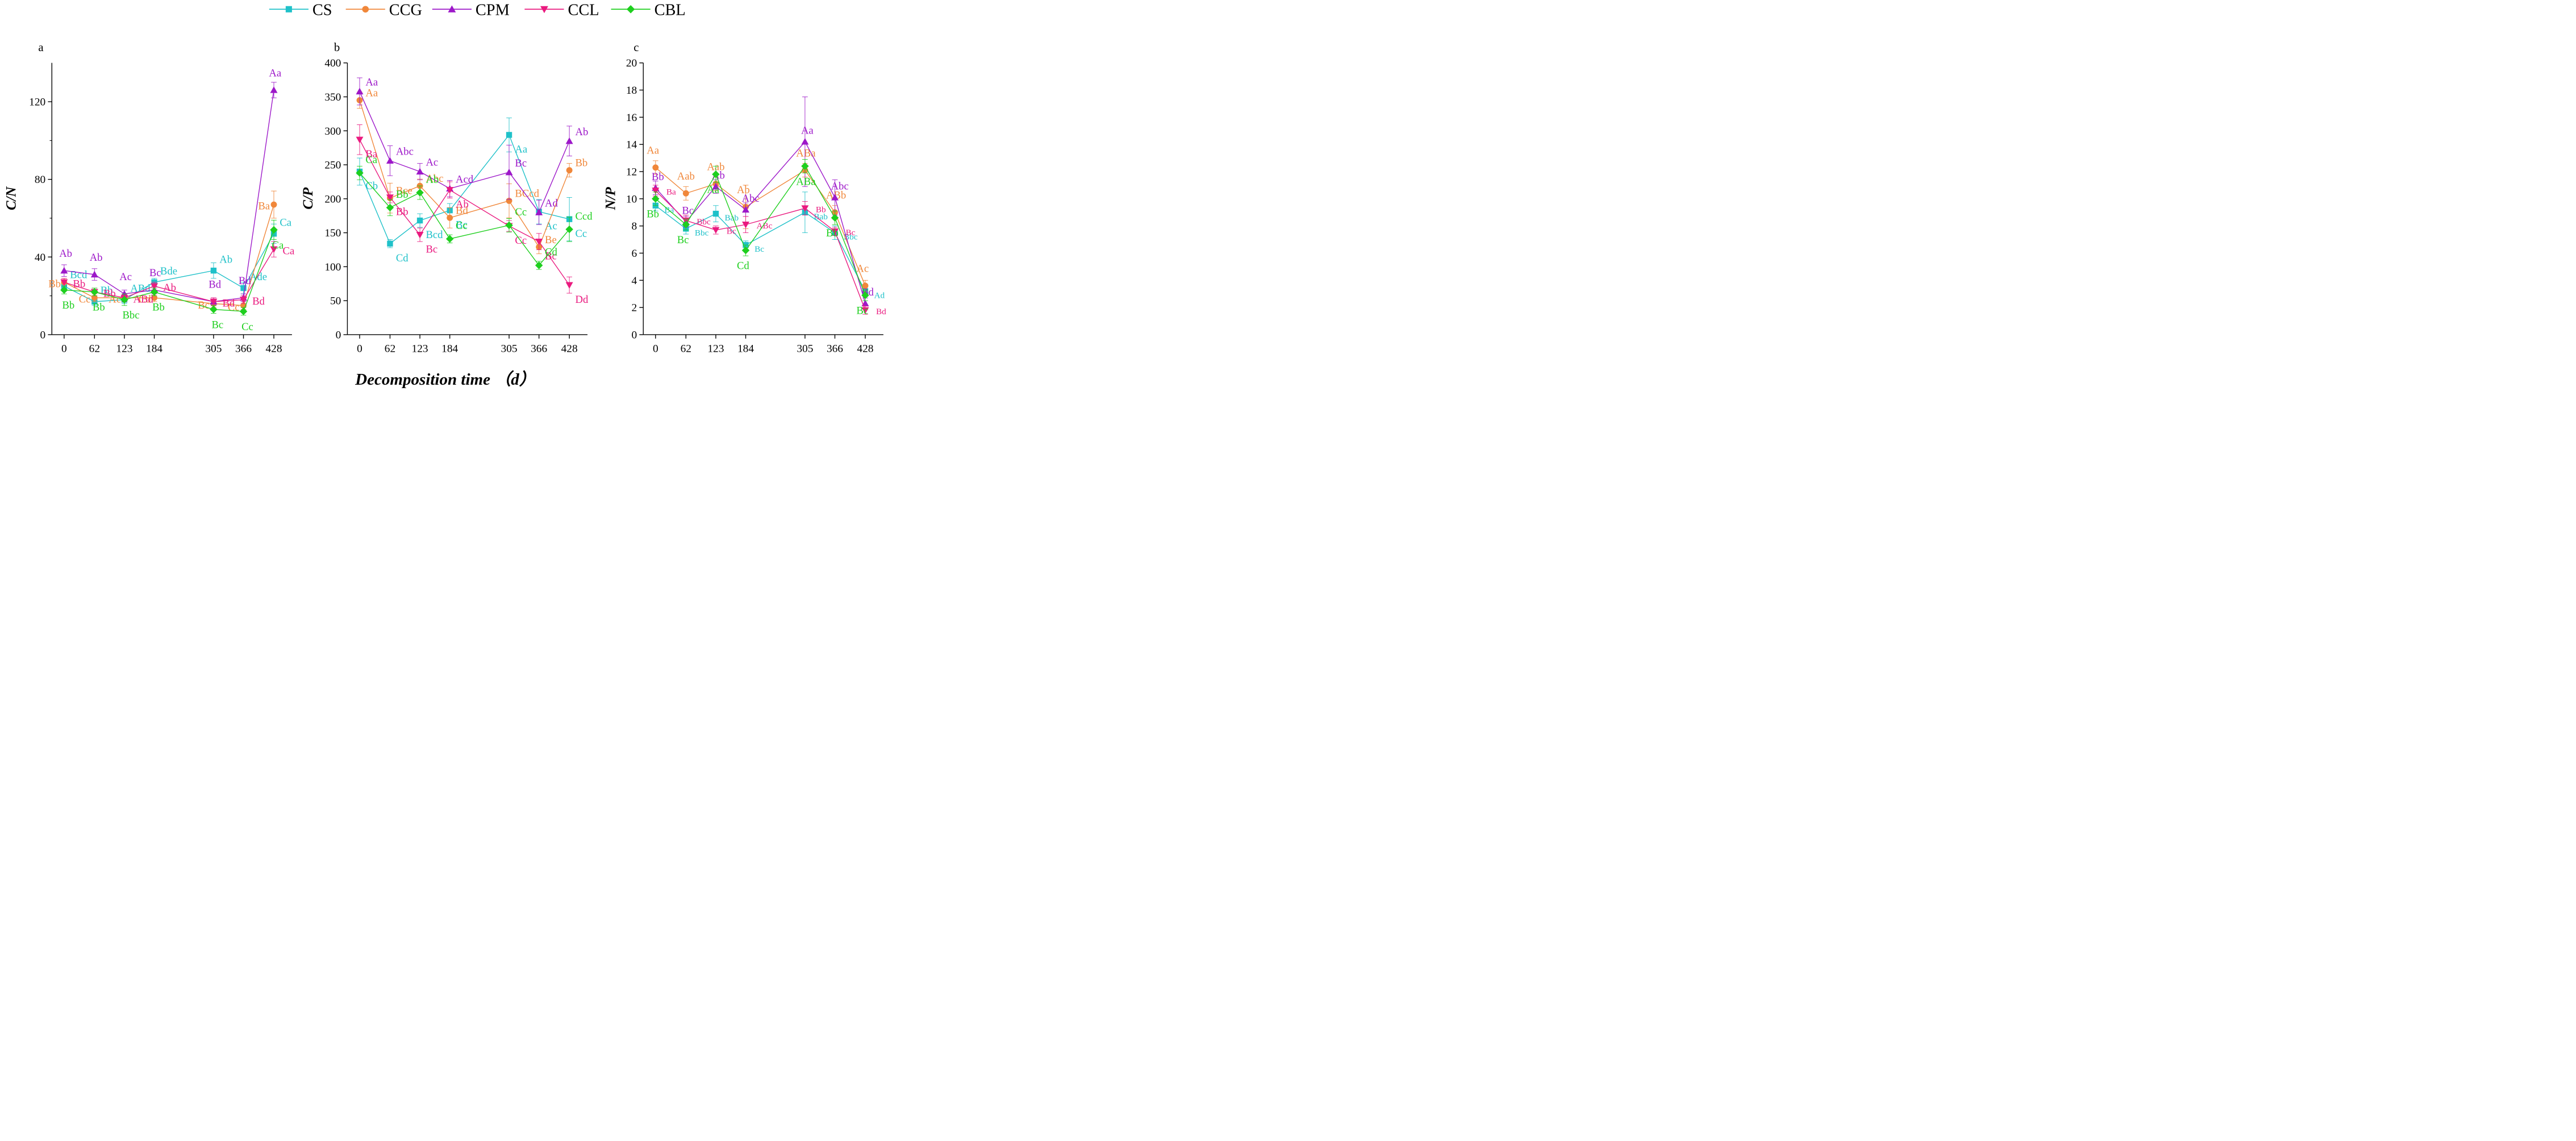  What do you see at coordinates (634, 226) in the screenshot?
I see `y-tick-label: 8` at bounding box center [634, 226].